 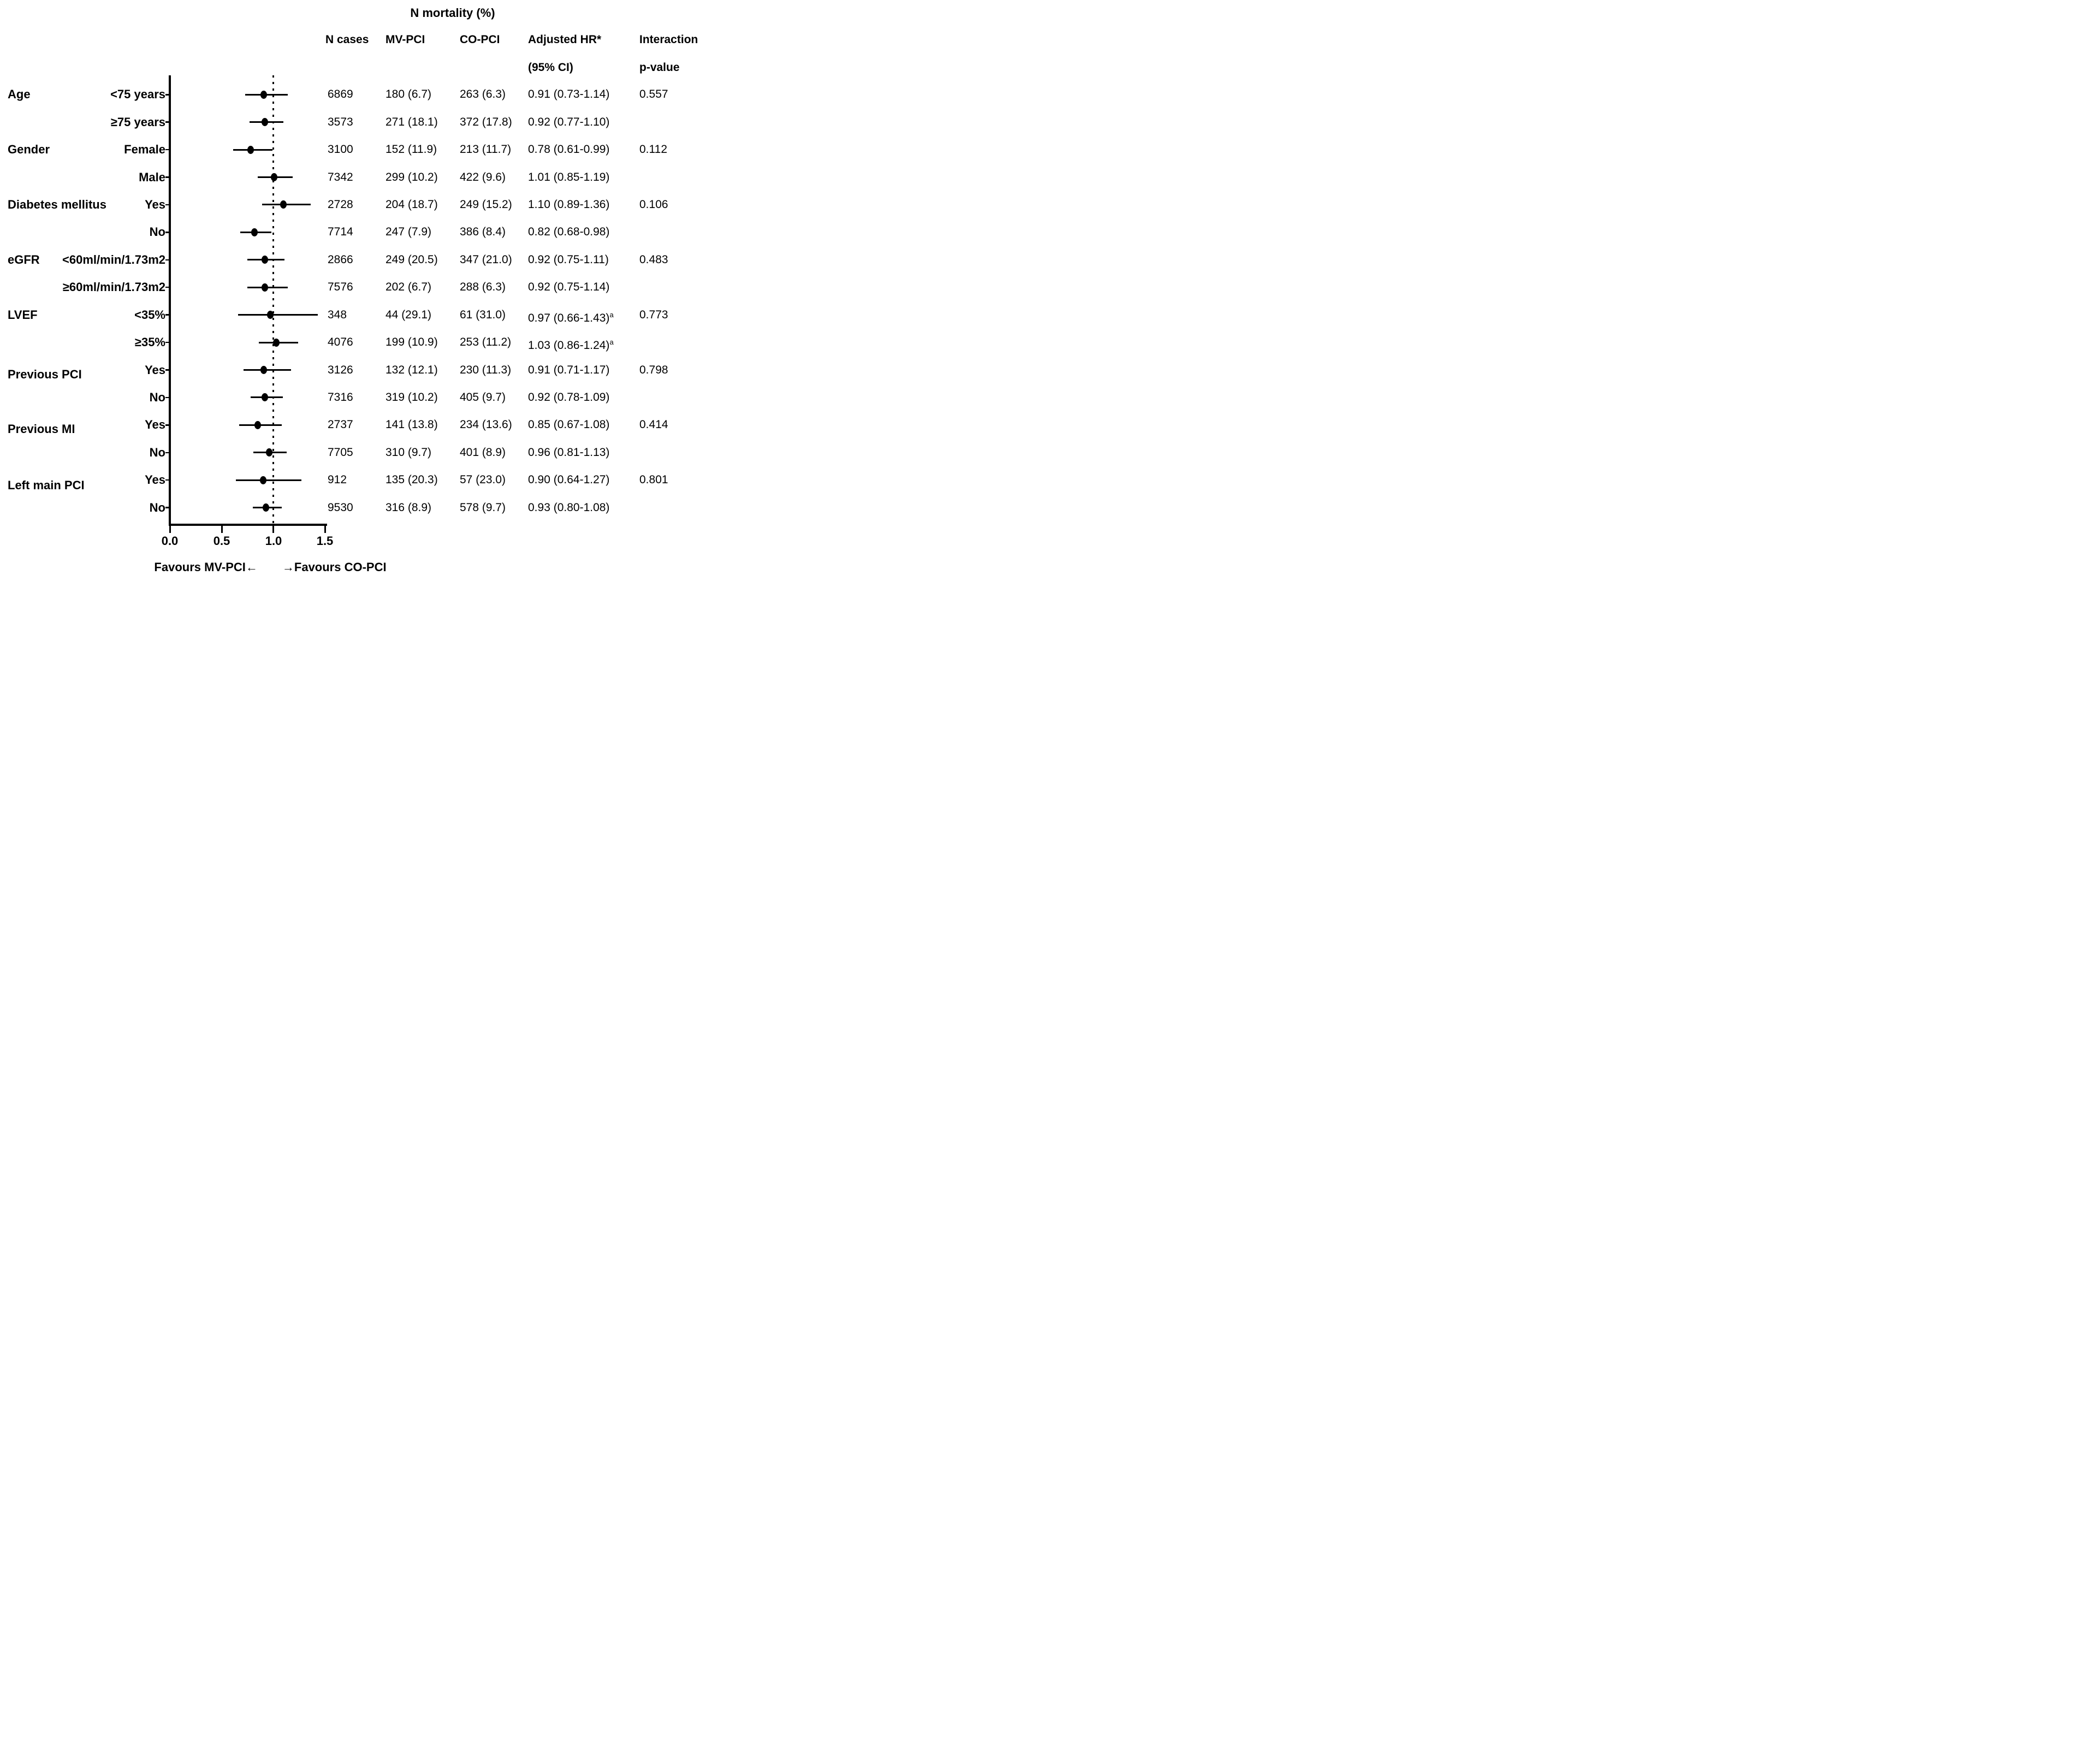 I want to click on cell-co-pci: 386 (8.4), so click(x=483, y=232).